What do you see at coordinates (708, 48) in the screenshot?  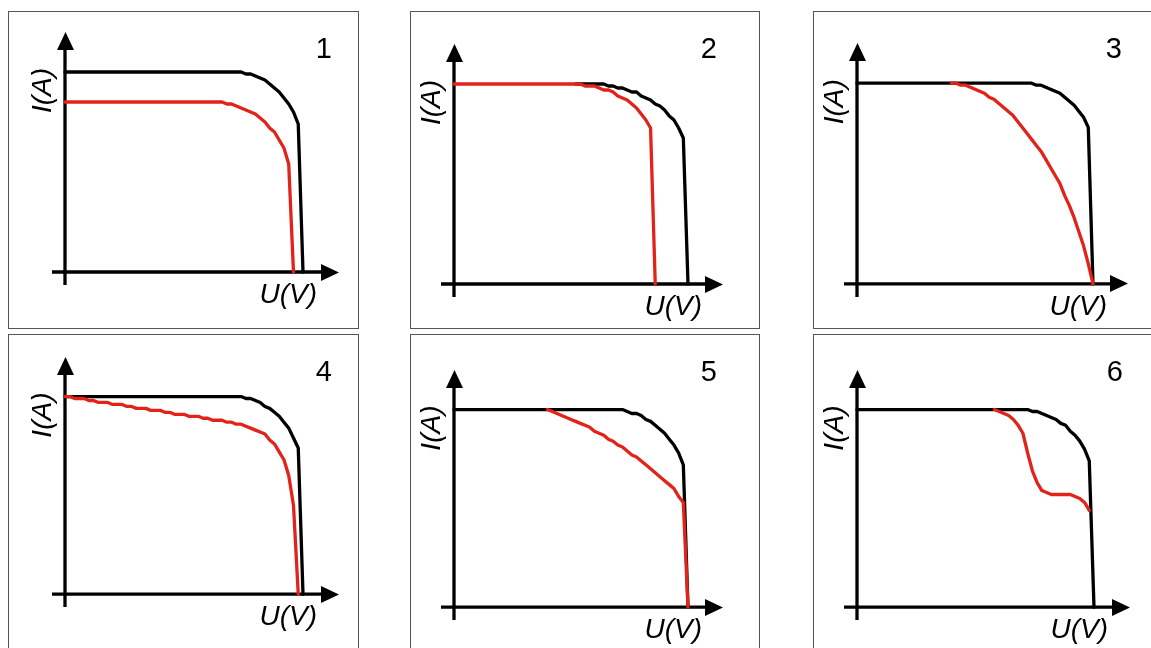 I see `chart-title: 2` at bounding box center [708, 48].